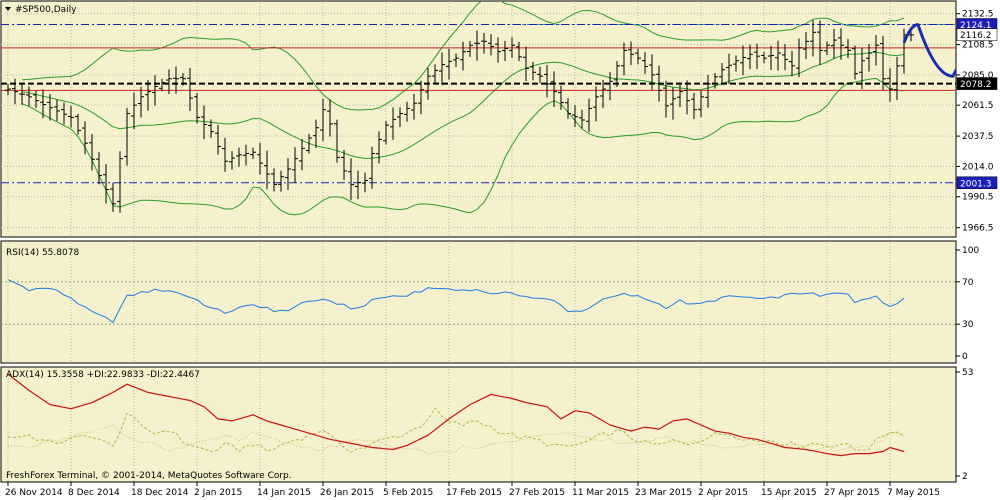 The height and width of the screenshot is (500, 1000). Describe the element at coordinates (789, 493) in the screenshot. I see `date-tick-label: 15 Apr 2015` at that location.